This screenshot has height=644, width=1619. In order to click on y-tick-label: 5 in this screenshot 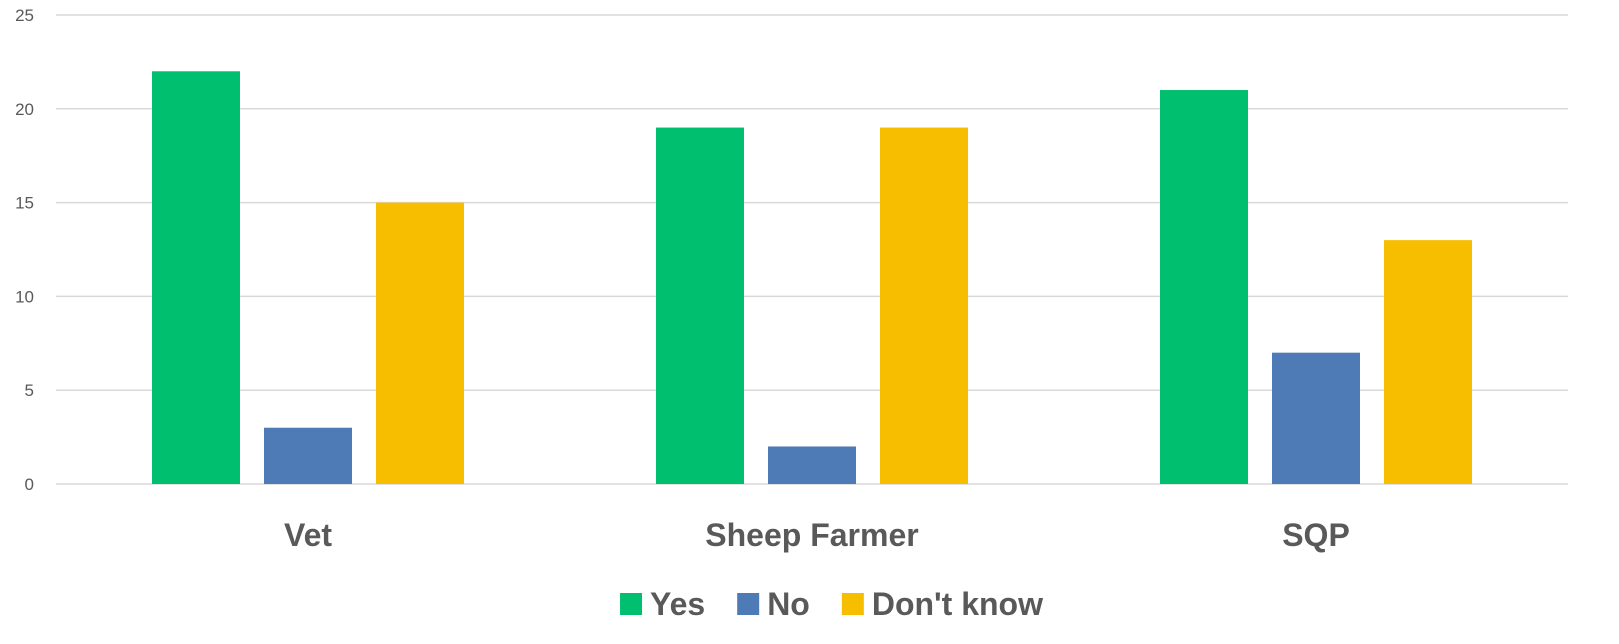, I will do `click(29, 390)`.